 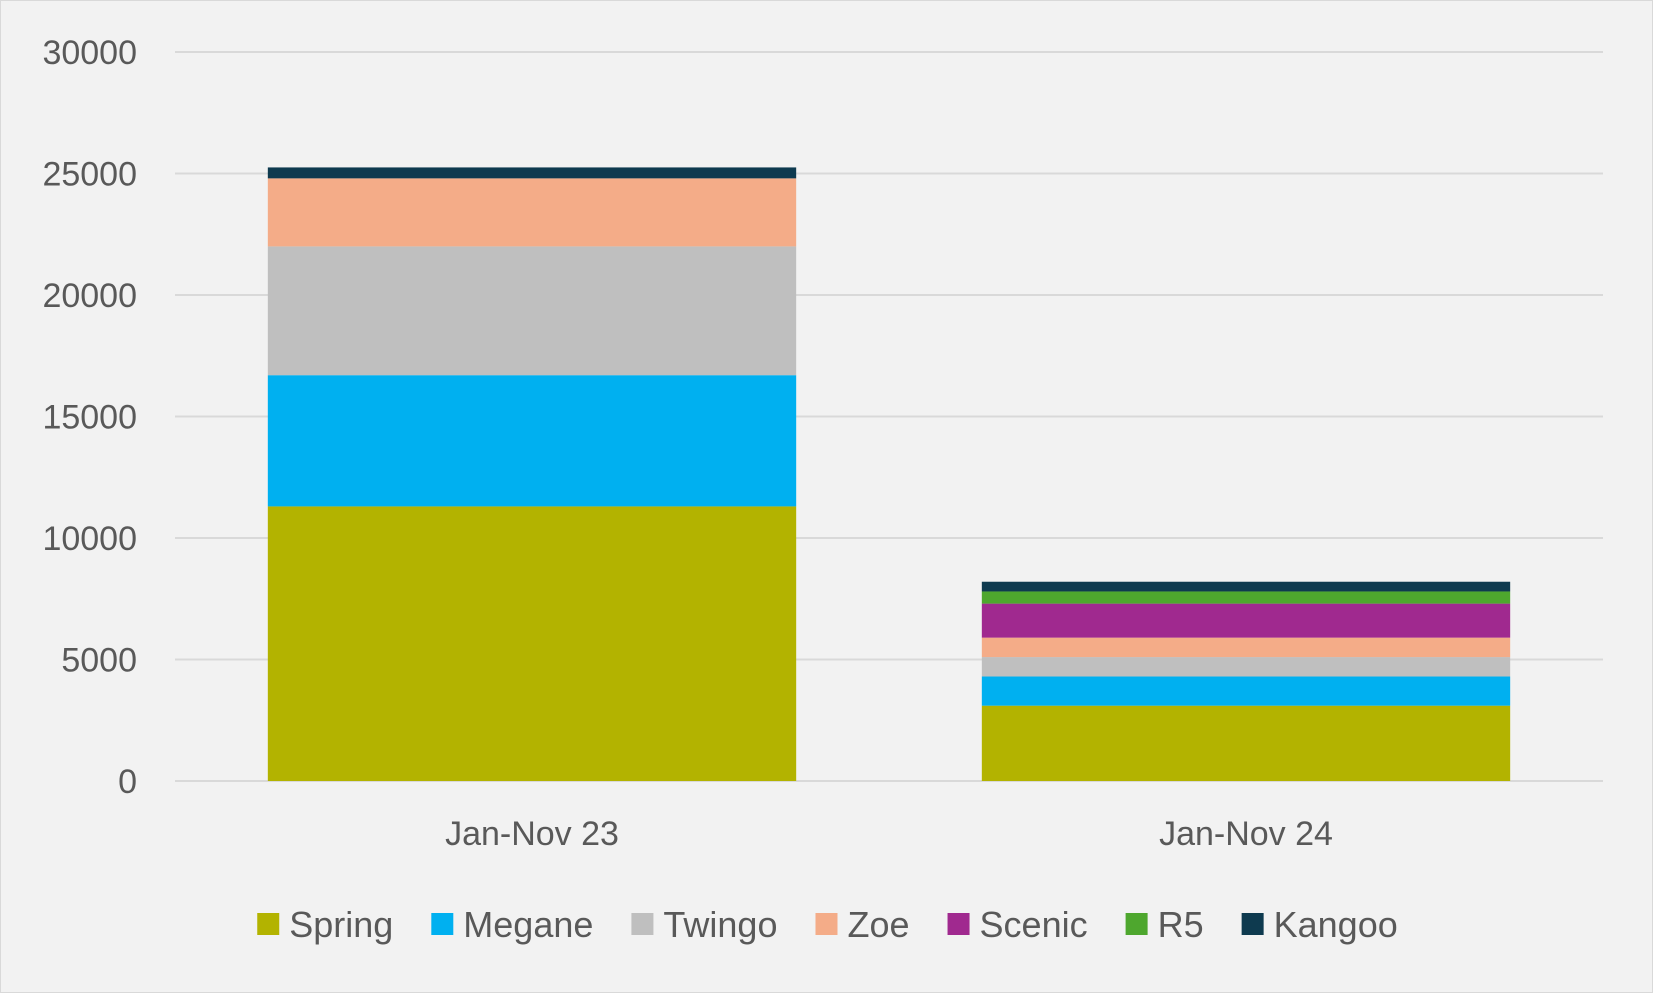 I want to click on legend-item-megane: Megane, so click(x=512, y=924).